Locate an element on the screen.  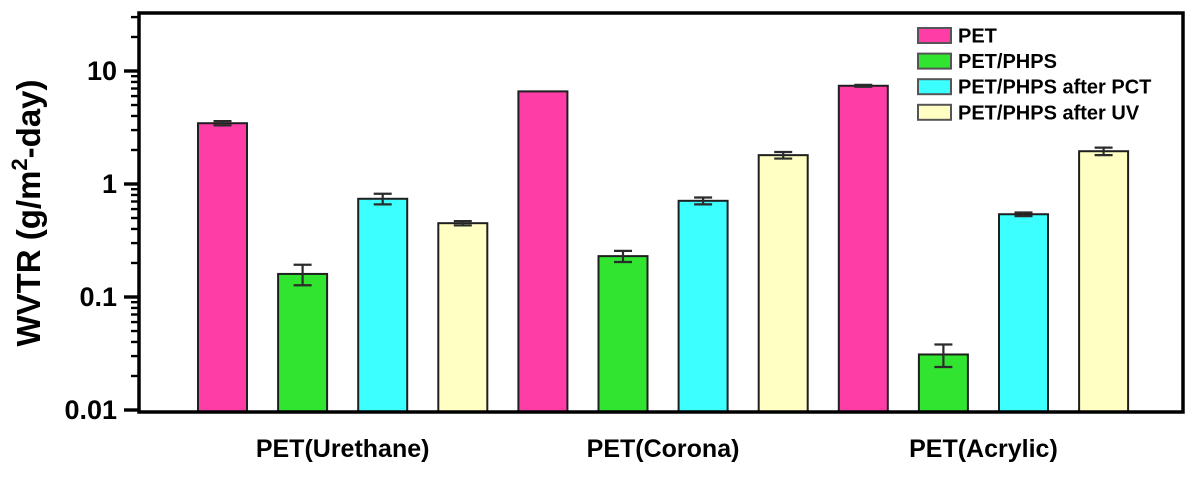
bar-pet-pet-acrylic- is located at coordinates (863, 248).